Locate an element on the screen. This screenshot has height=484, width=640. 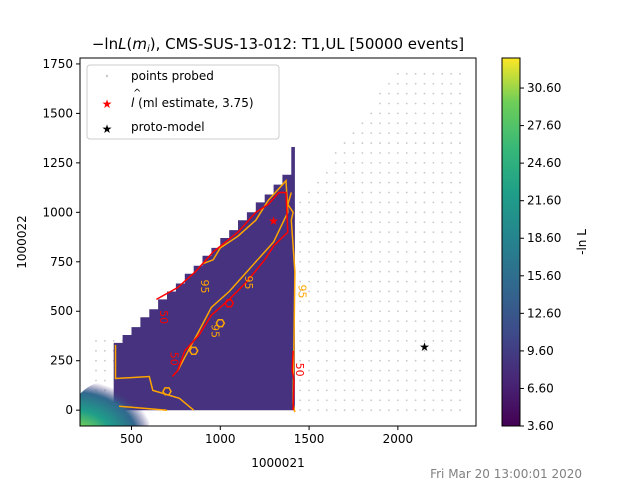
legend-ml-rest: (ml estimate, 3.75) is located at coordinates (193, 103).